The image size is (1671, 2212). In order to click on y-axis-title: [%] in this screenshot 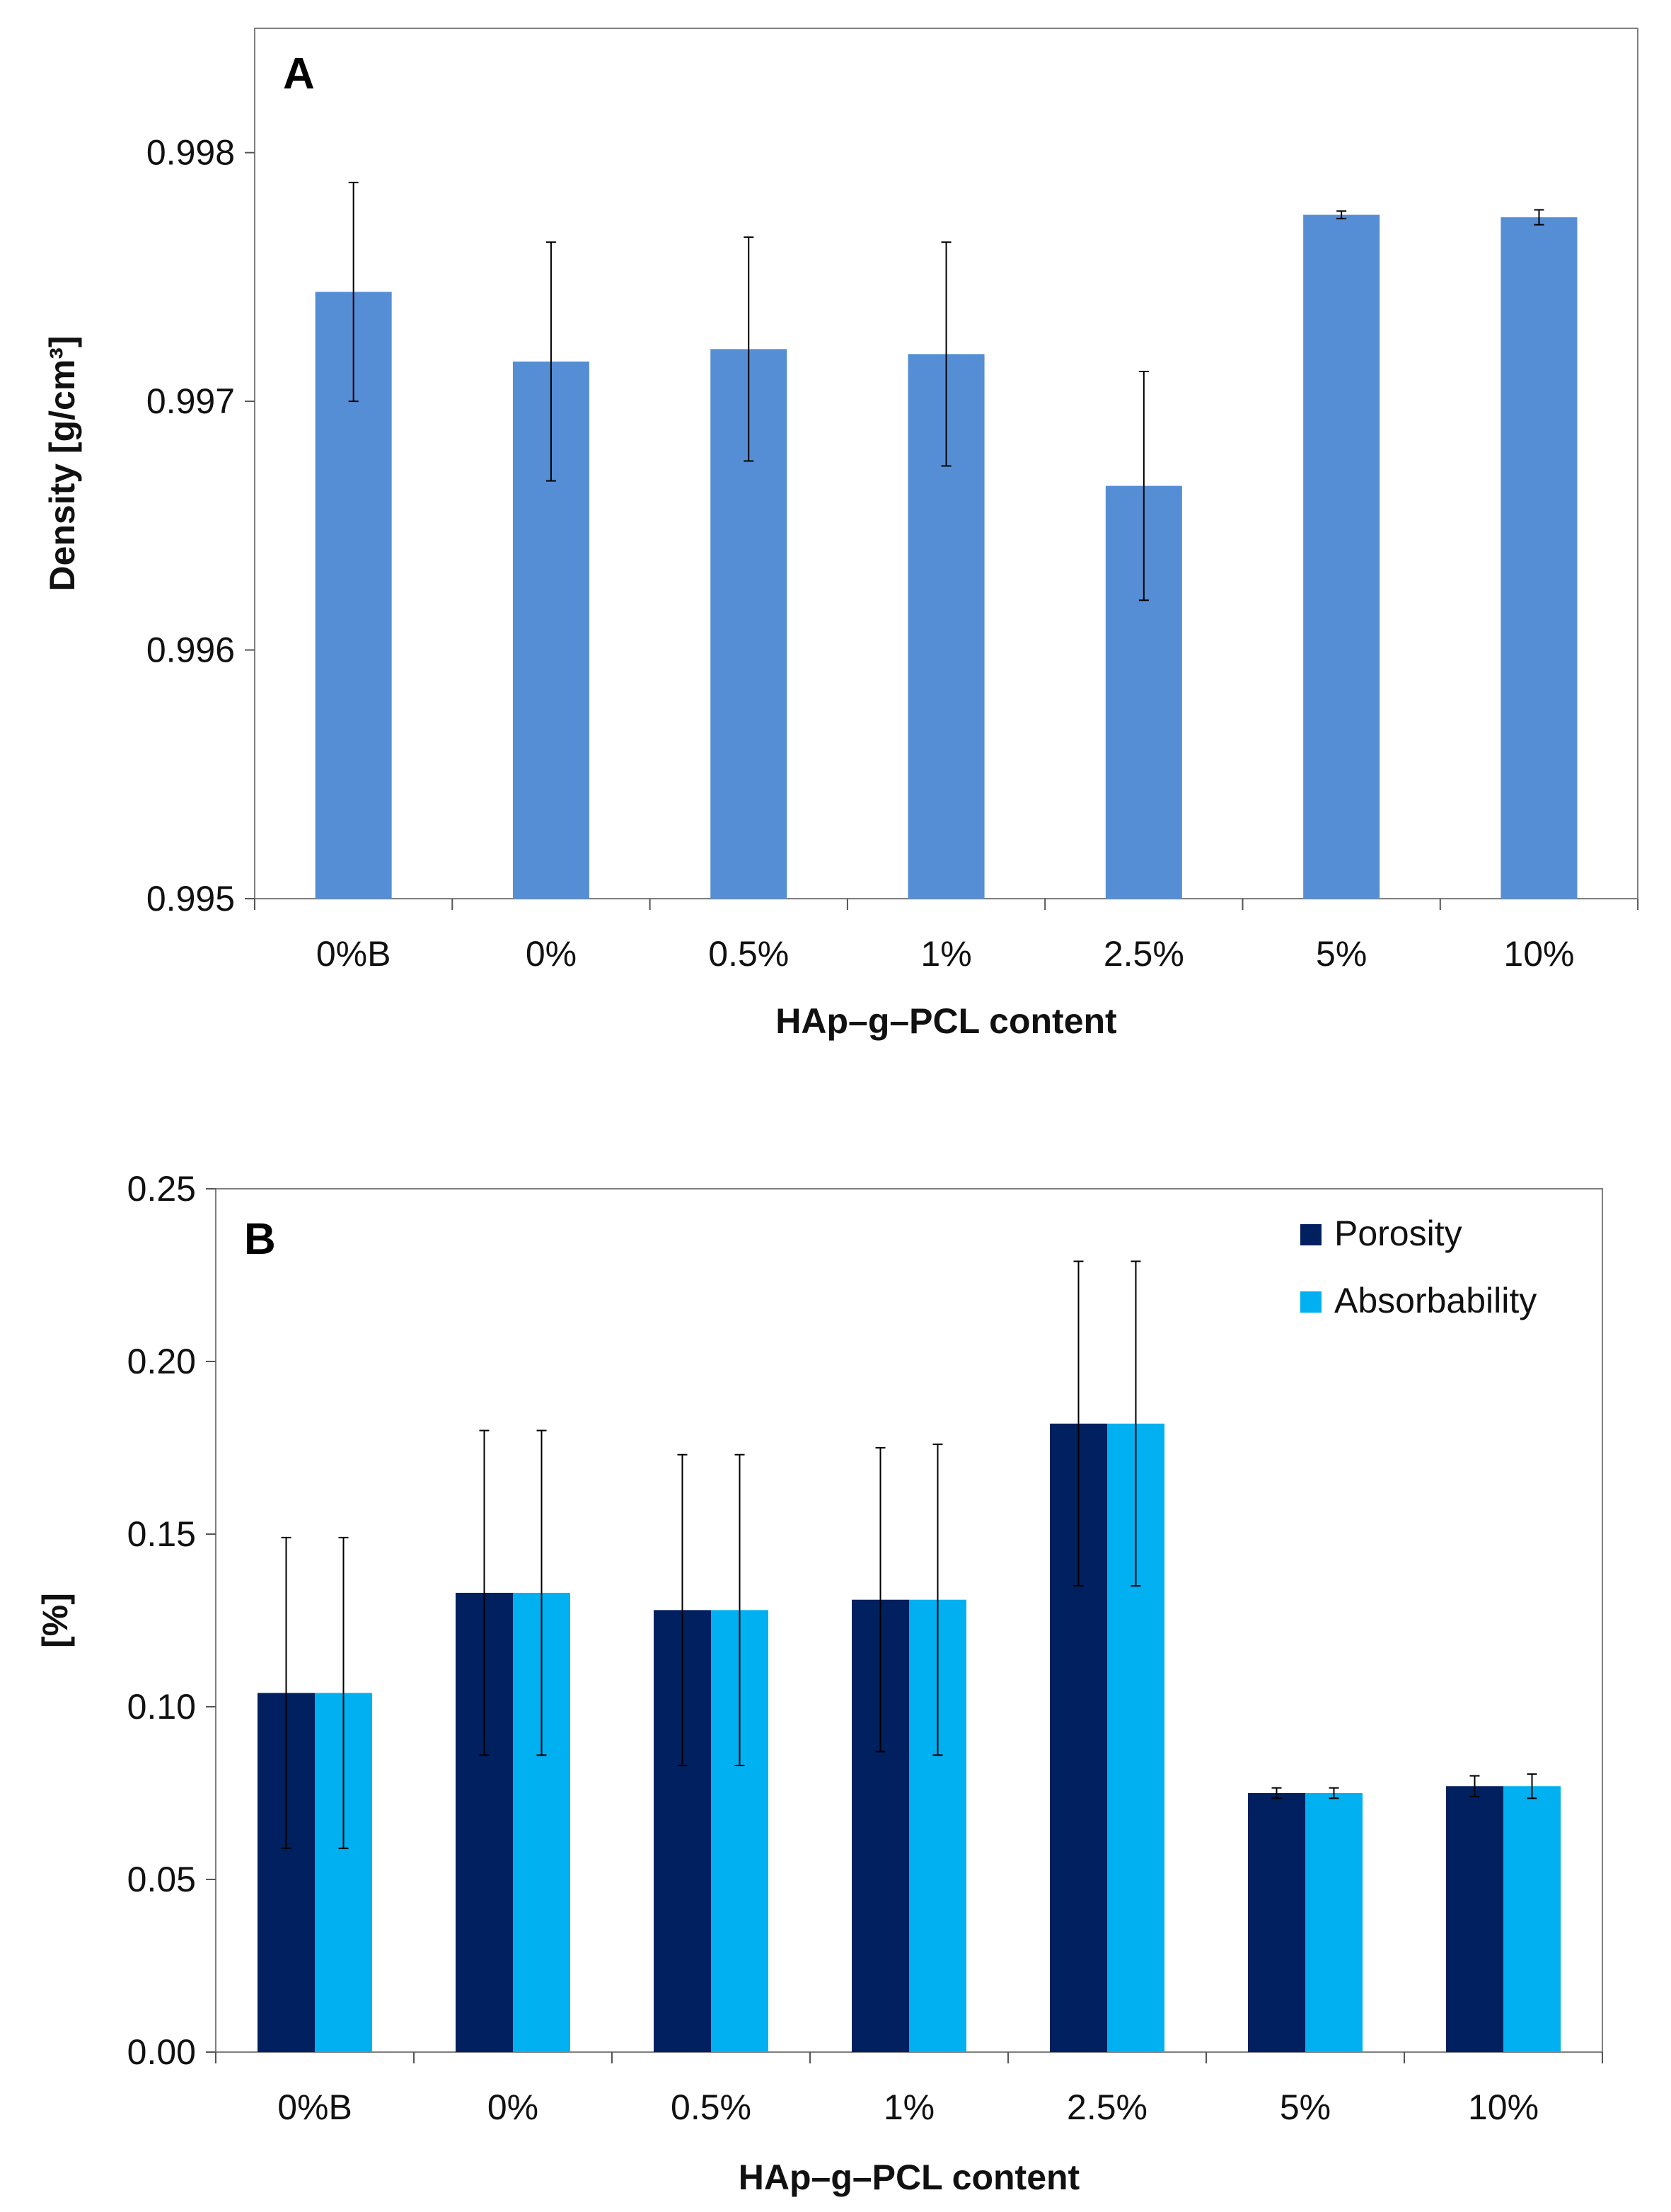, I will do `click(55, 1620)`.